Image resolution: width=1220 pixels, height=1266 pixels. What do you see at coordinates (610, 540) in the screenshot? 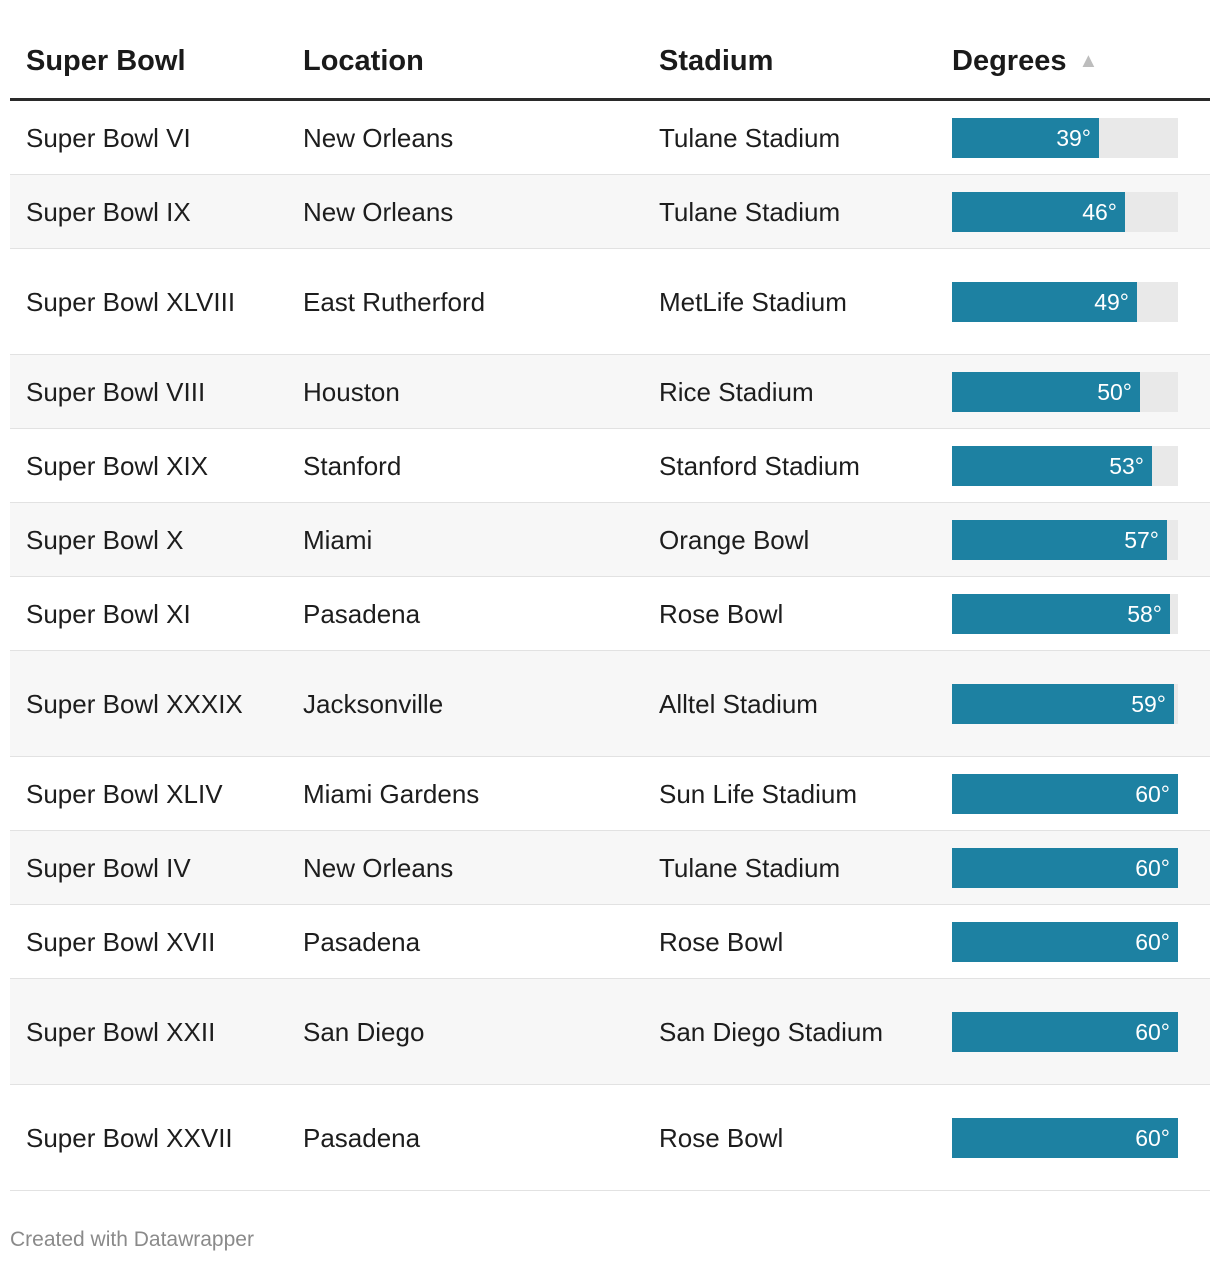
I see `table-row: Super Bowl X Miami Orange Bowl 57°` at bounding box center [610, 540].